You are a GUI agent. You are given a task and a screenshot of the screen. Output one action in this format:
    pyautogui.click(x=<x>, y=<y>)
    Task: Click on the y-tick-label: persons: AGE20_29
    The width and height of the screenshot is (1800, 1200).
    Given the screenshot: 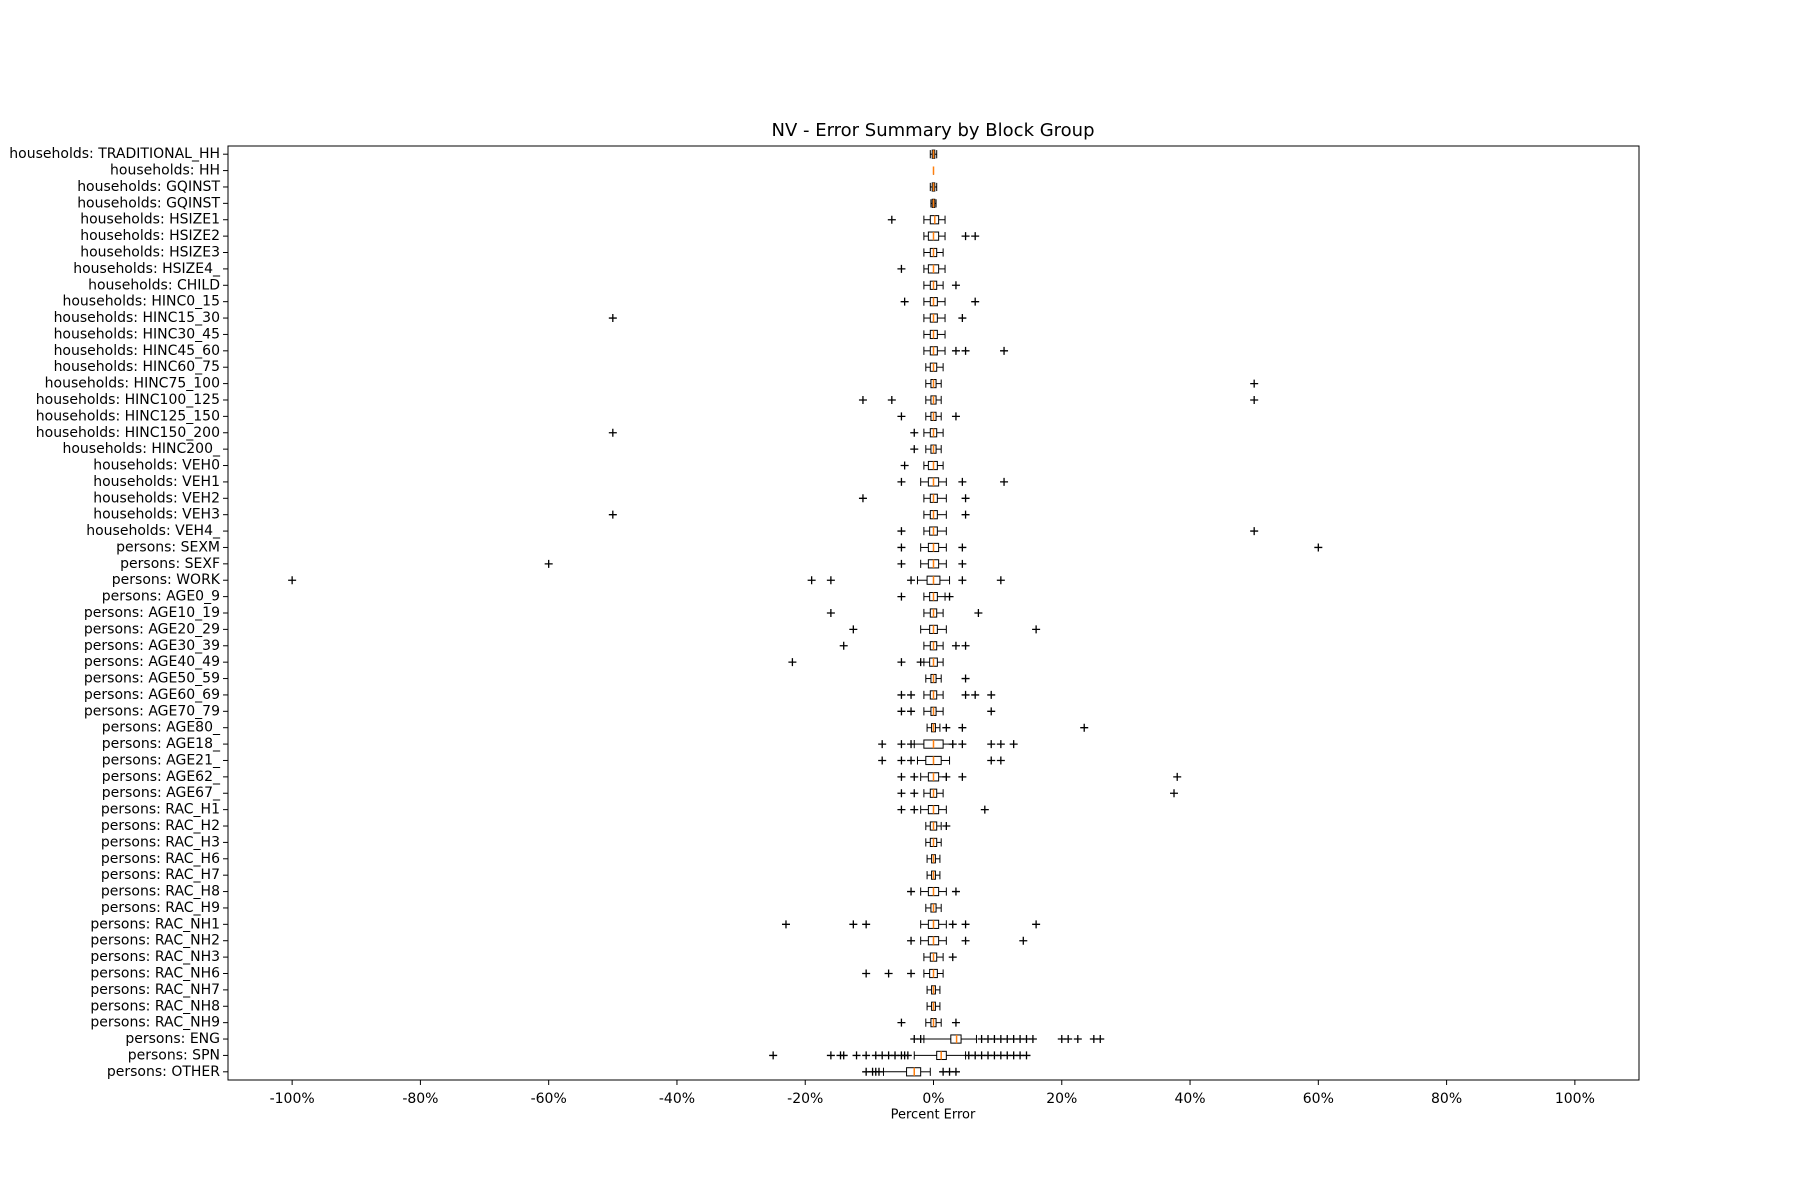 What is the action you would take?
    pyautogui.click(x=152, y=629)
    